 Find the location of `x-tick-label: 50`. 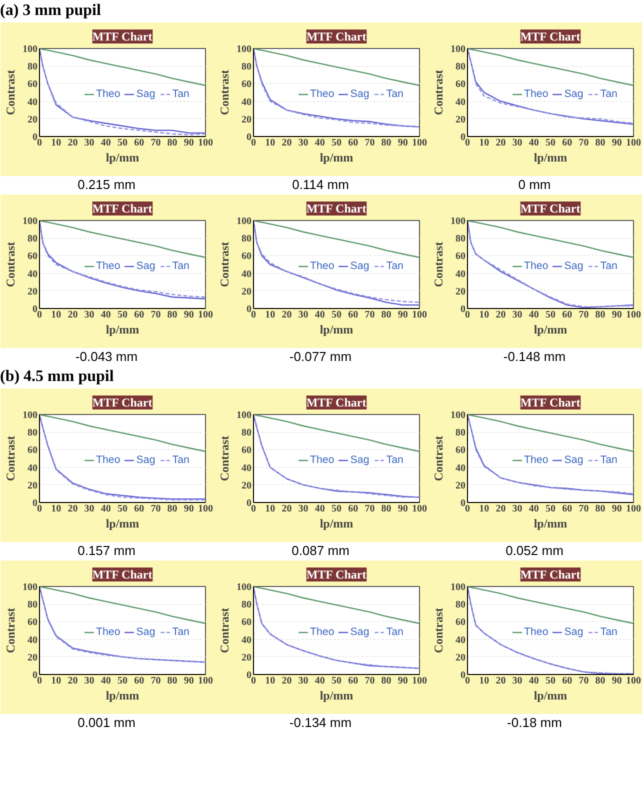

x-tick-label: 50 is located at coordinates (337, 315).